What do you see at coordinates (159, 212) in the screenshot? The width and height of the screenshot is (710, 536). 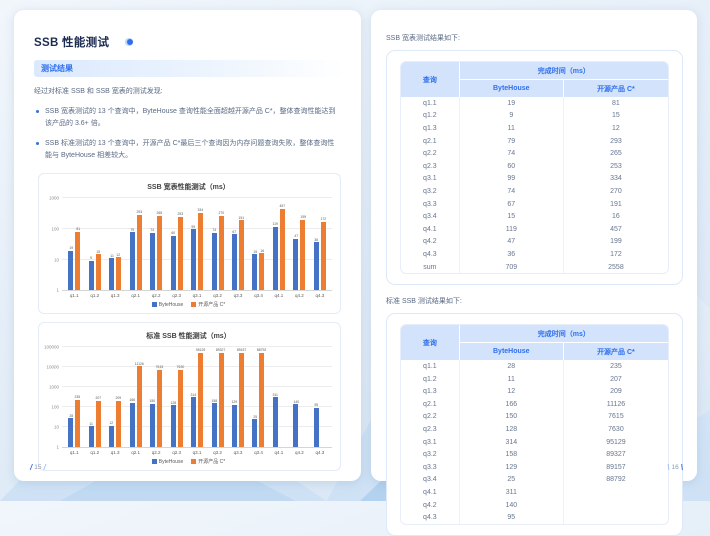 I see `bar-value-label: 265` at bounding box center [159, 212].